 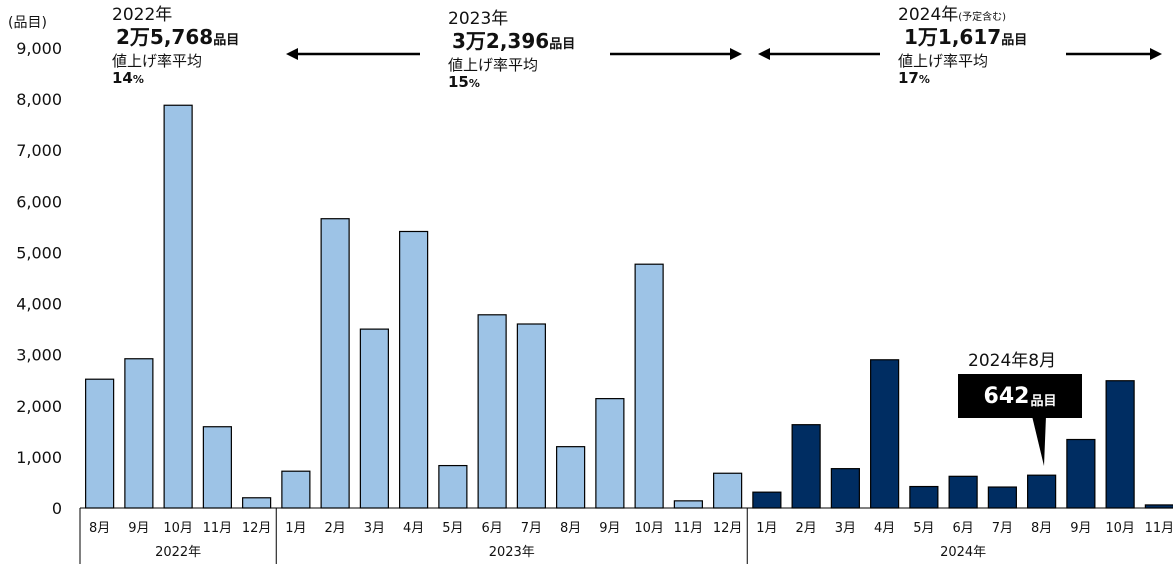 I want to click on y-tick-label: 3,000, so click(x=39, y=355).